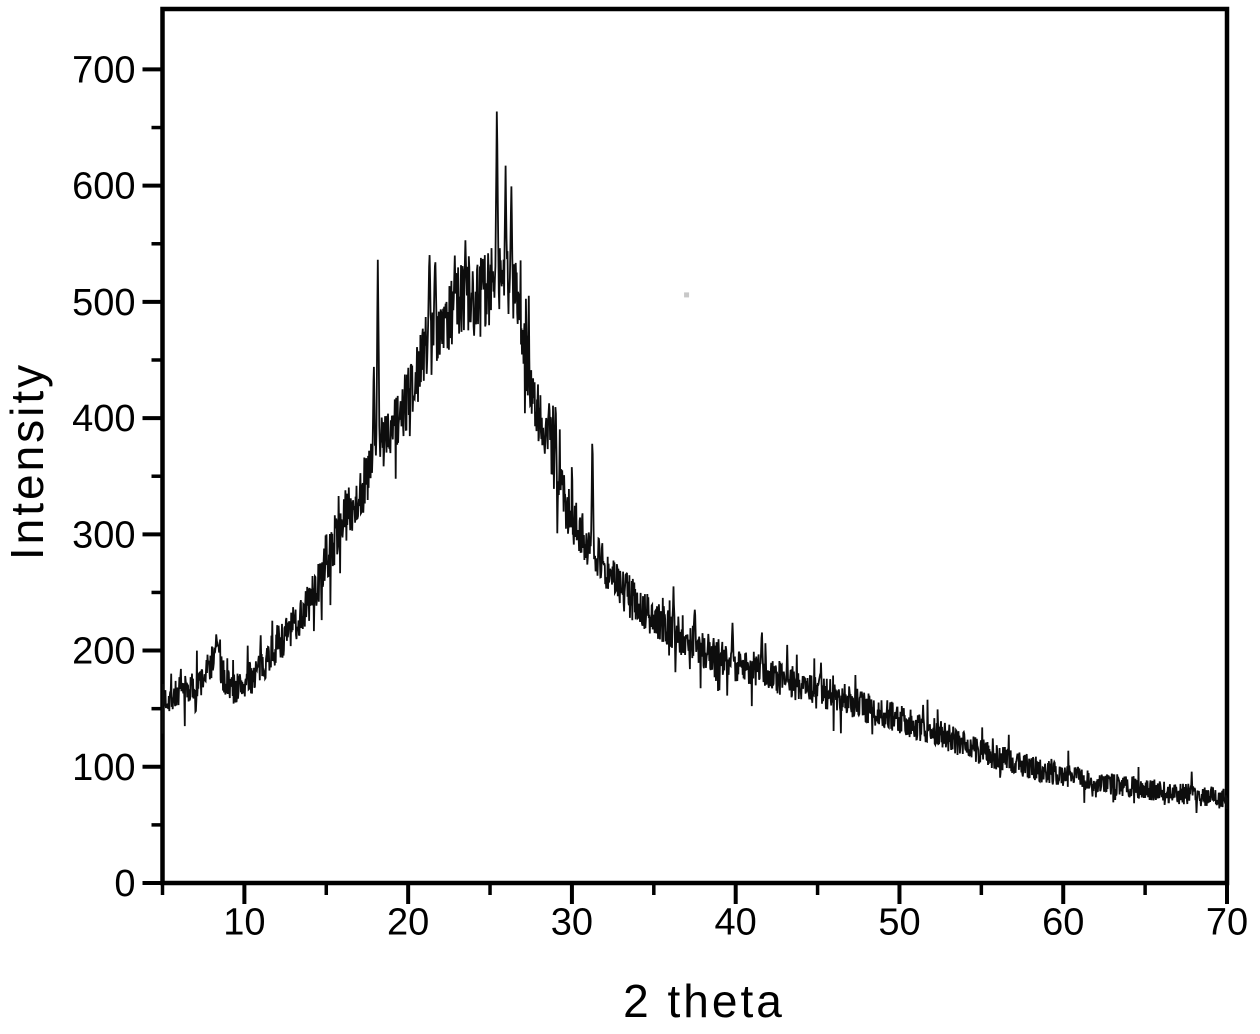  What do you see at coordinates (704, 1001) in the screenshot?
I see `x-axis-title: 2 theta` at bounding box center [704, 1001].